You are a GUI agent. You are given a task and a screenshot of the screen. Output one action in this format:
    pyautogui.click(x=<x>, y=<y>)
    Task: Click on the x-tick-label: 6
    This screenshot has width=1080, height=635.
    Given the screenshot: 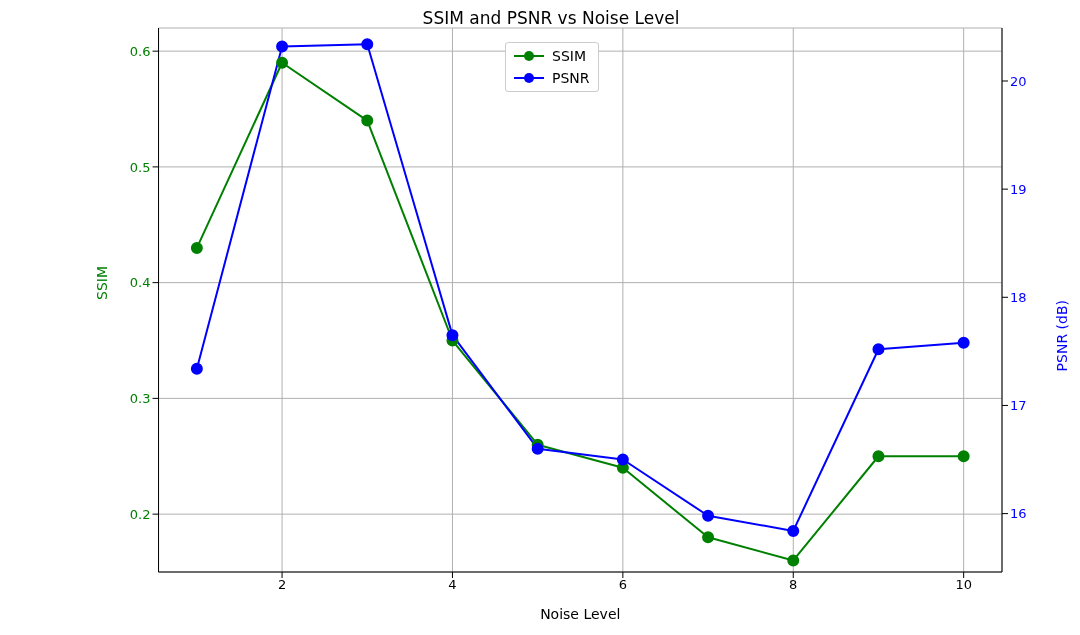 What is the action you would take?
    pyautogui.click(x=623, y=585)
    